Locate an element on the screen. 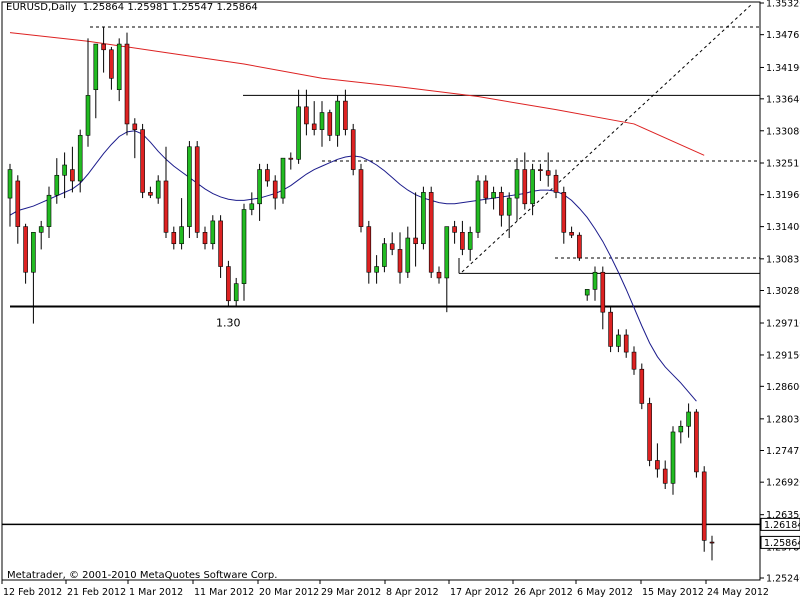  x-tick-label: 12 Feb 2012 is located at coordinates (32, 592).